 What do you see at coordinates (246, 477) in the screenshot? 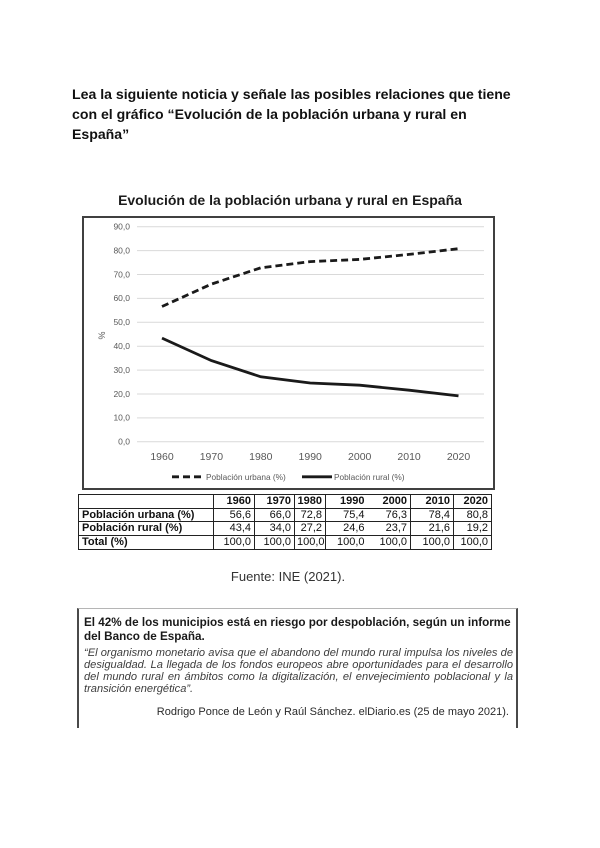
I see `svg-text: Población urbana (%)` at bounding box center [246, 477].